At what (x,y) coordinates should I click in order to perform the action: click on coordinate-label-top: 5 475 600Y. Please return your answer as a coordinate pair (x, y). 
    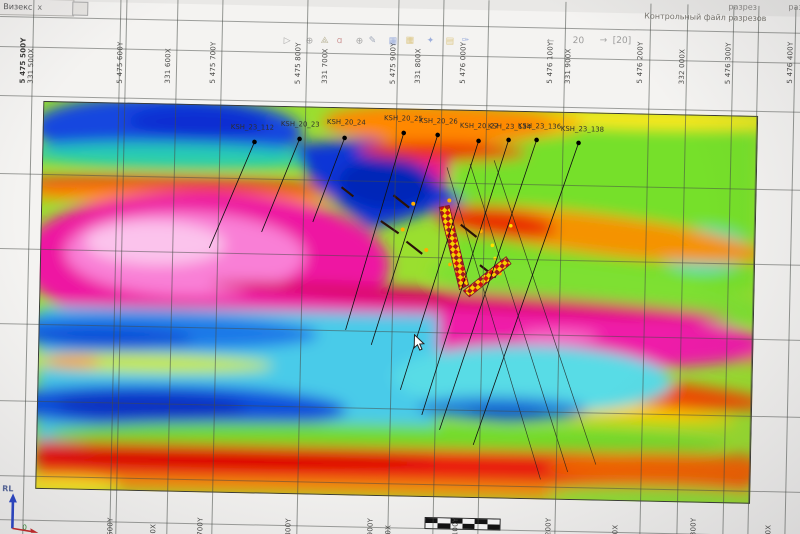
    Looking at the image, I should click on (120, 62).